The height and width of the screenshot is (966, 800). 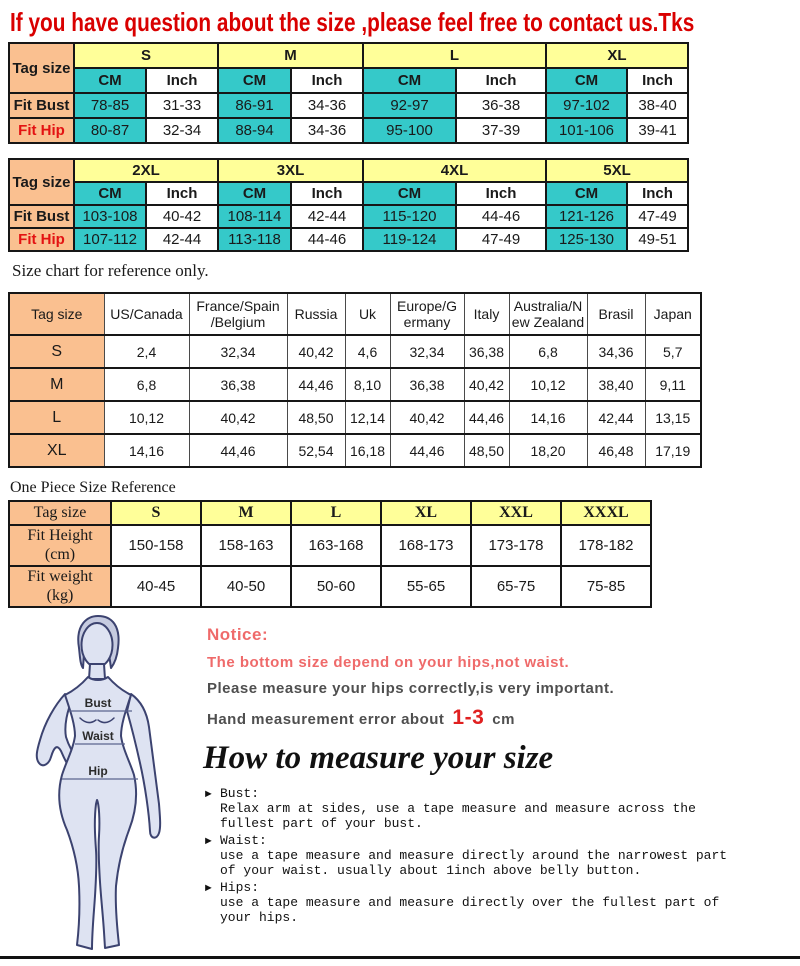 I want to click on cell: 103-108, so click(x=110, y=216).